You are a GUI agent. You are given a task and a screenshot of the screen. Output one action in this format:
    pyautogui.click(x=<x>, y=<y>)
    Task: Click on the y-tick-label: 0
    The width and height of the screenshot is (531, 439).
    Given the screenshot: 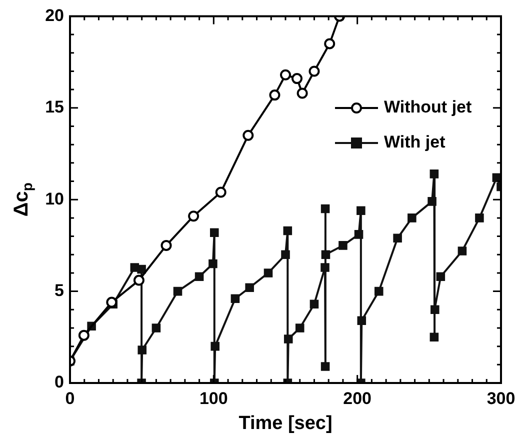 What is the action you would take?
    pyautogui.click(x=59, y=382)
    